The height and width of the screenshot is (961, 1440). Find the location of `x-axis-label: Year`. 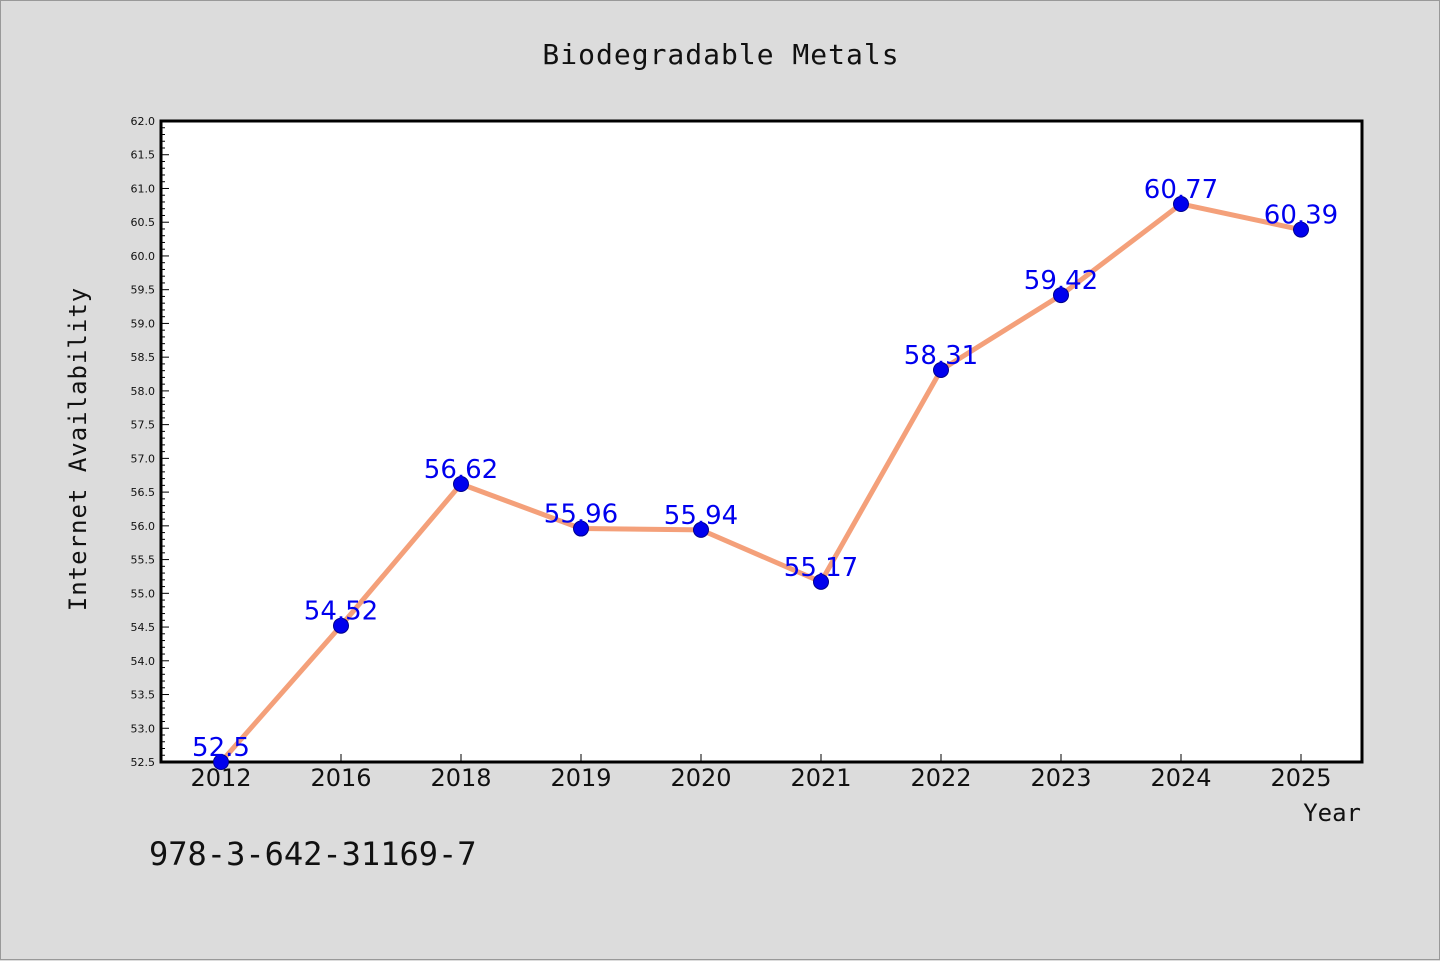

x-axis-label: Year is located at coordinates (1332, 813).